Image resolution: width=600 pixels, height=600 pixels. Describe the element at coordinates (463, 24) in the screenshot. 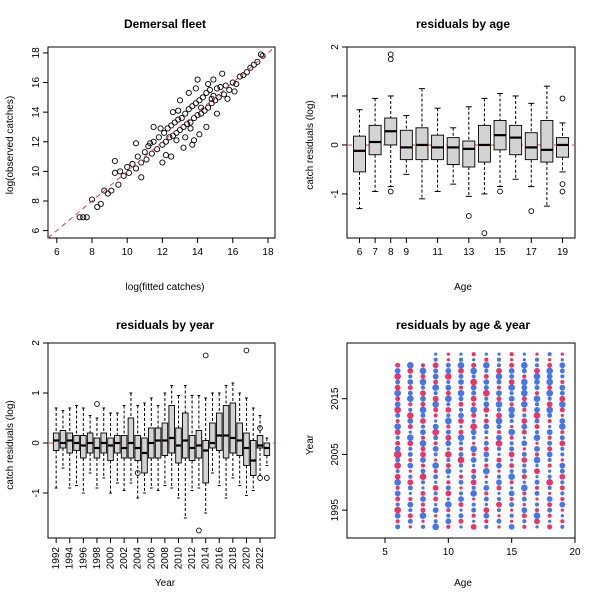

I see `panel-title-residuals-by-age: residuals by age` at that location.